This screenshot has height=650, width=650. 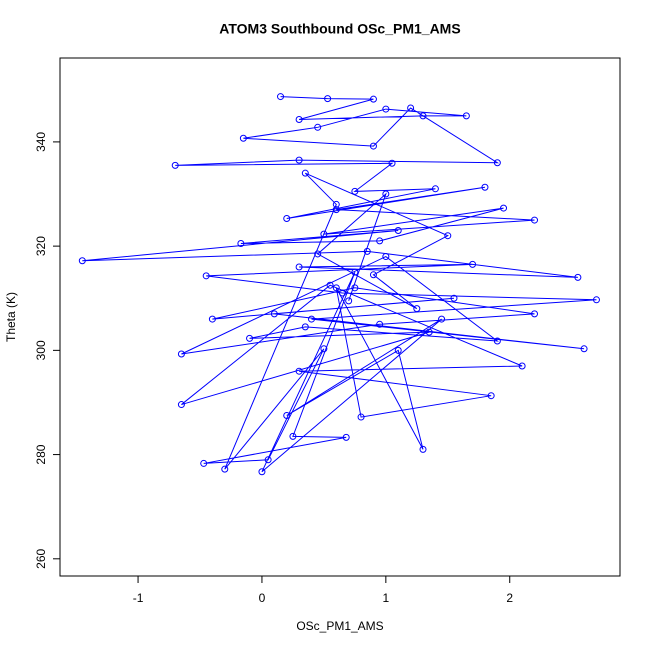 What do you see at coordinates (41, 558) in the screenshot?
I see `y-tick-label: 260` at bounding box center [41, 558].